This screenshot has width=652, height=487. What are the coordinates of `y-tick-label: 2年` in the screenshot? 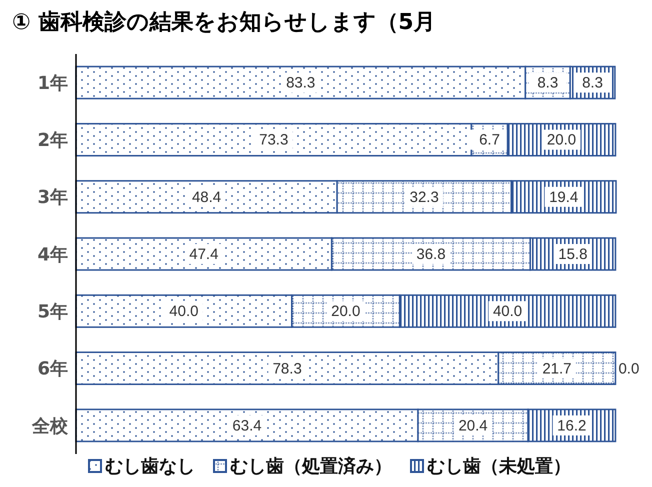 It's located at (52, 141).